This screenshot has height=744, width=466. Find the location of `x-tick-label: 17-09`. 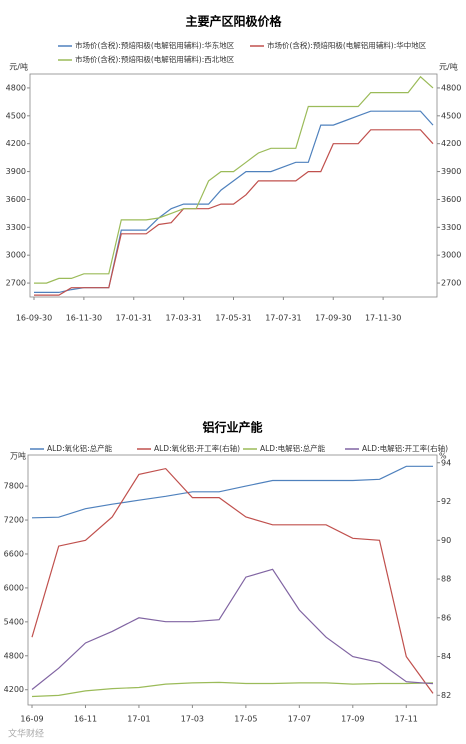

x-tick-label: 17-09 is located at coordinates (352, 719).